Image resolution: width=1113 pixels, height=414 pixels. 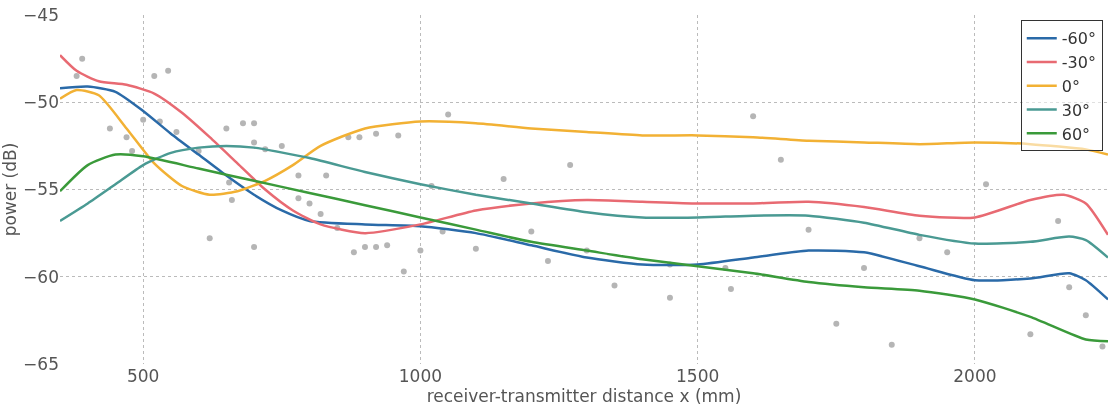 What do you see at coordinates (41, 189) in the screenshot?
I see `y-tick-label: −55` at bounding box center [41, 189].